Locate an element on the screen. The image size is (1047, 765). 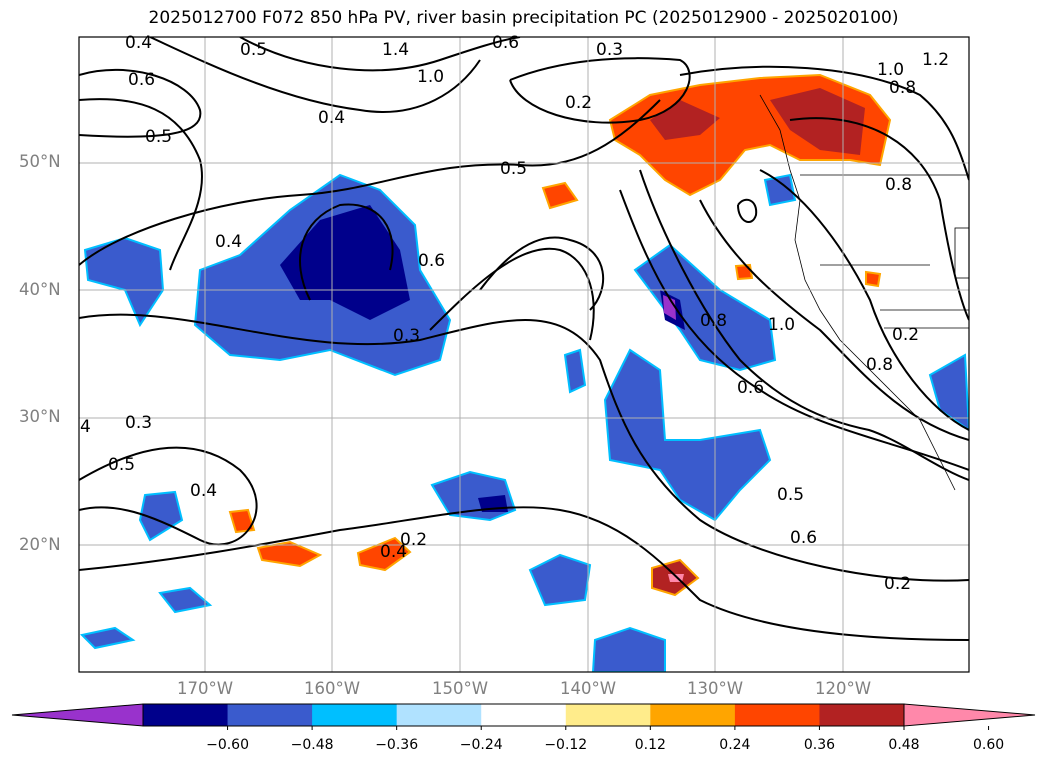
contour-label: 1.2 is located at coordinates (935, 60).